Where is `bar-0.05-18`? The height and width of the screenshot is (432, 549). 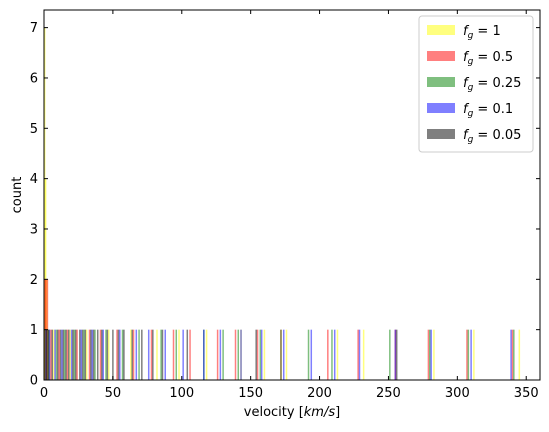 bar-0.05-18 is located at coordinates (113, 354).